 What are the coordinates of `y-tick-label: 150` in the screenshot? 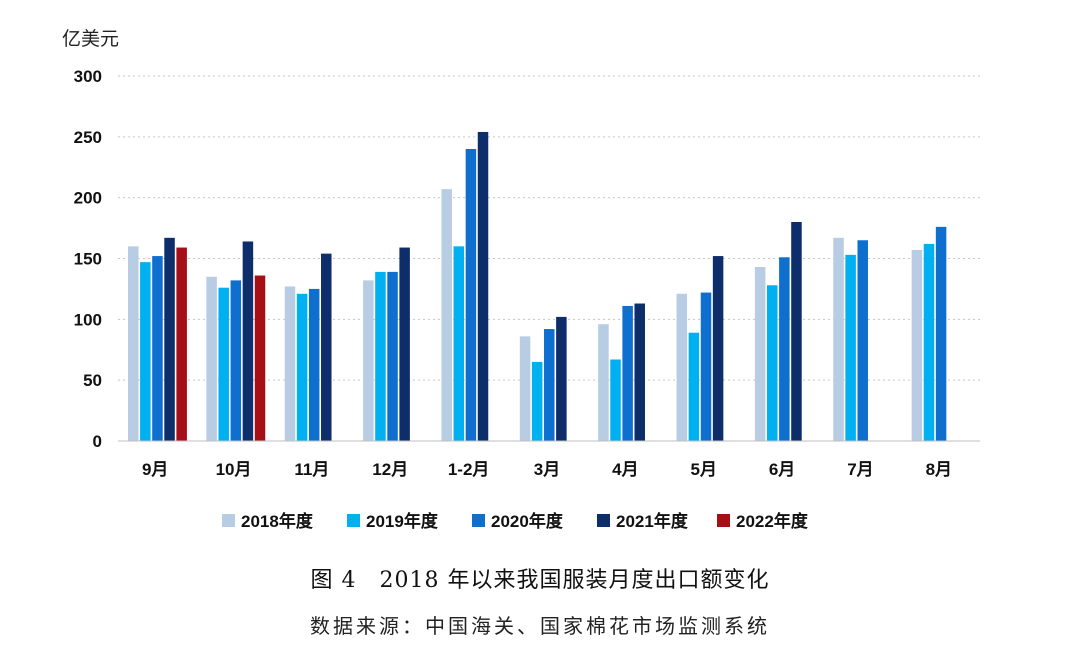 It's located at (88, 259).